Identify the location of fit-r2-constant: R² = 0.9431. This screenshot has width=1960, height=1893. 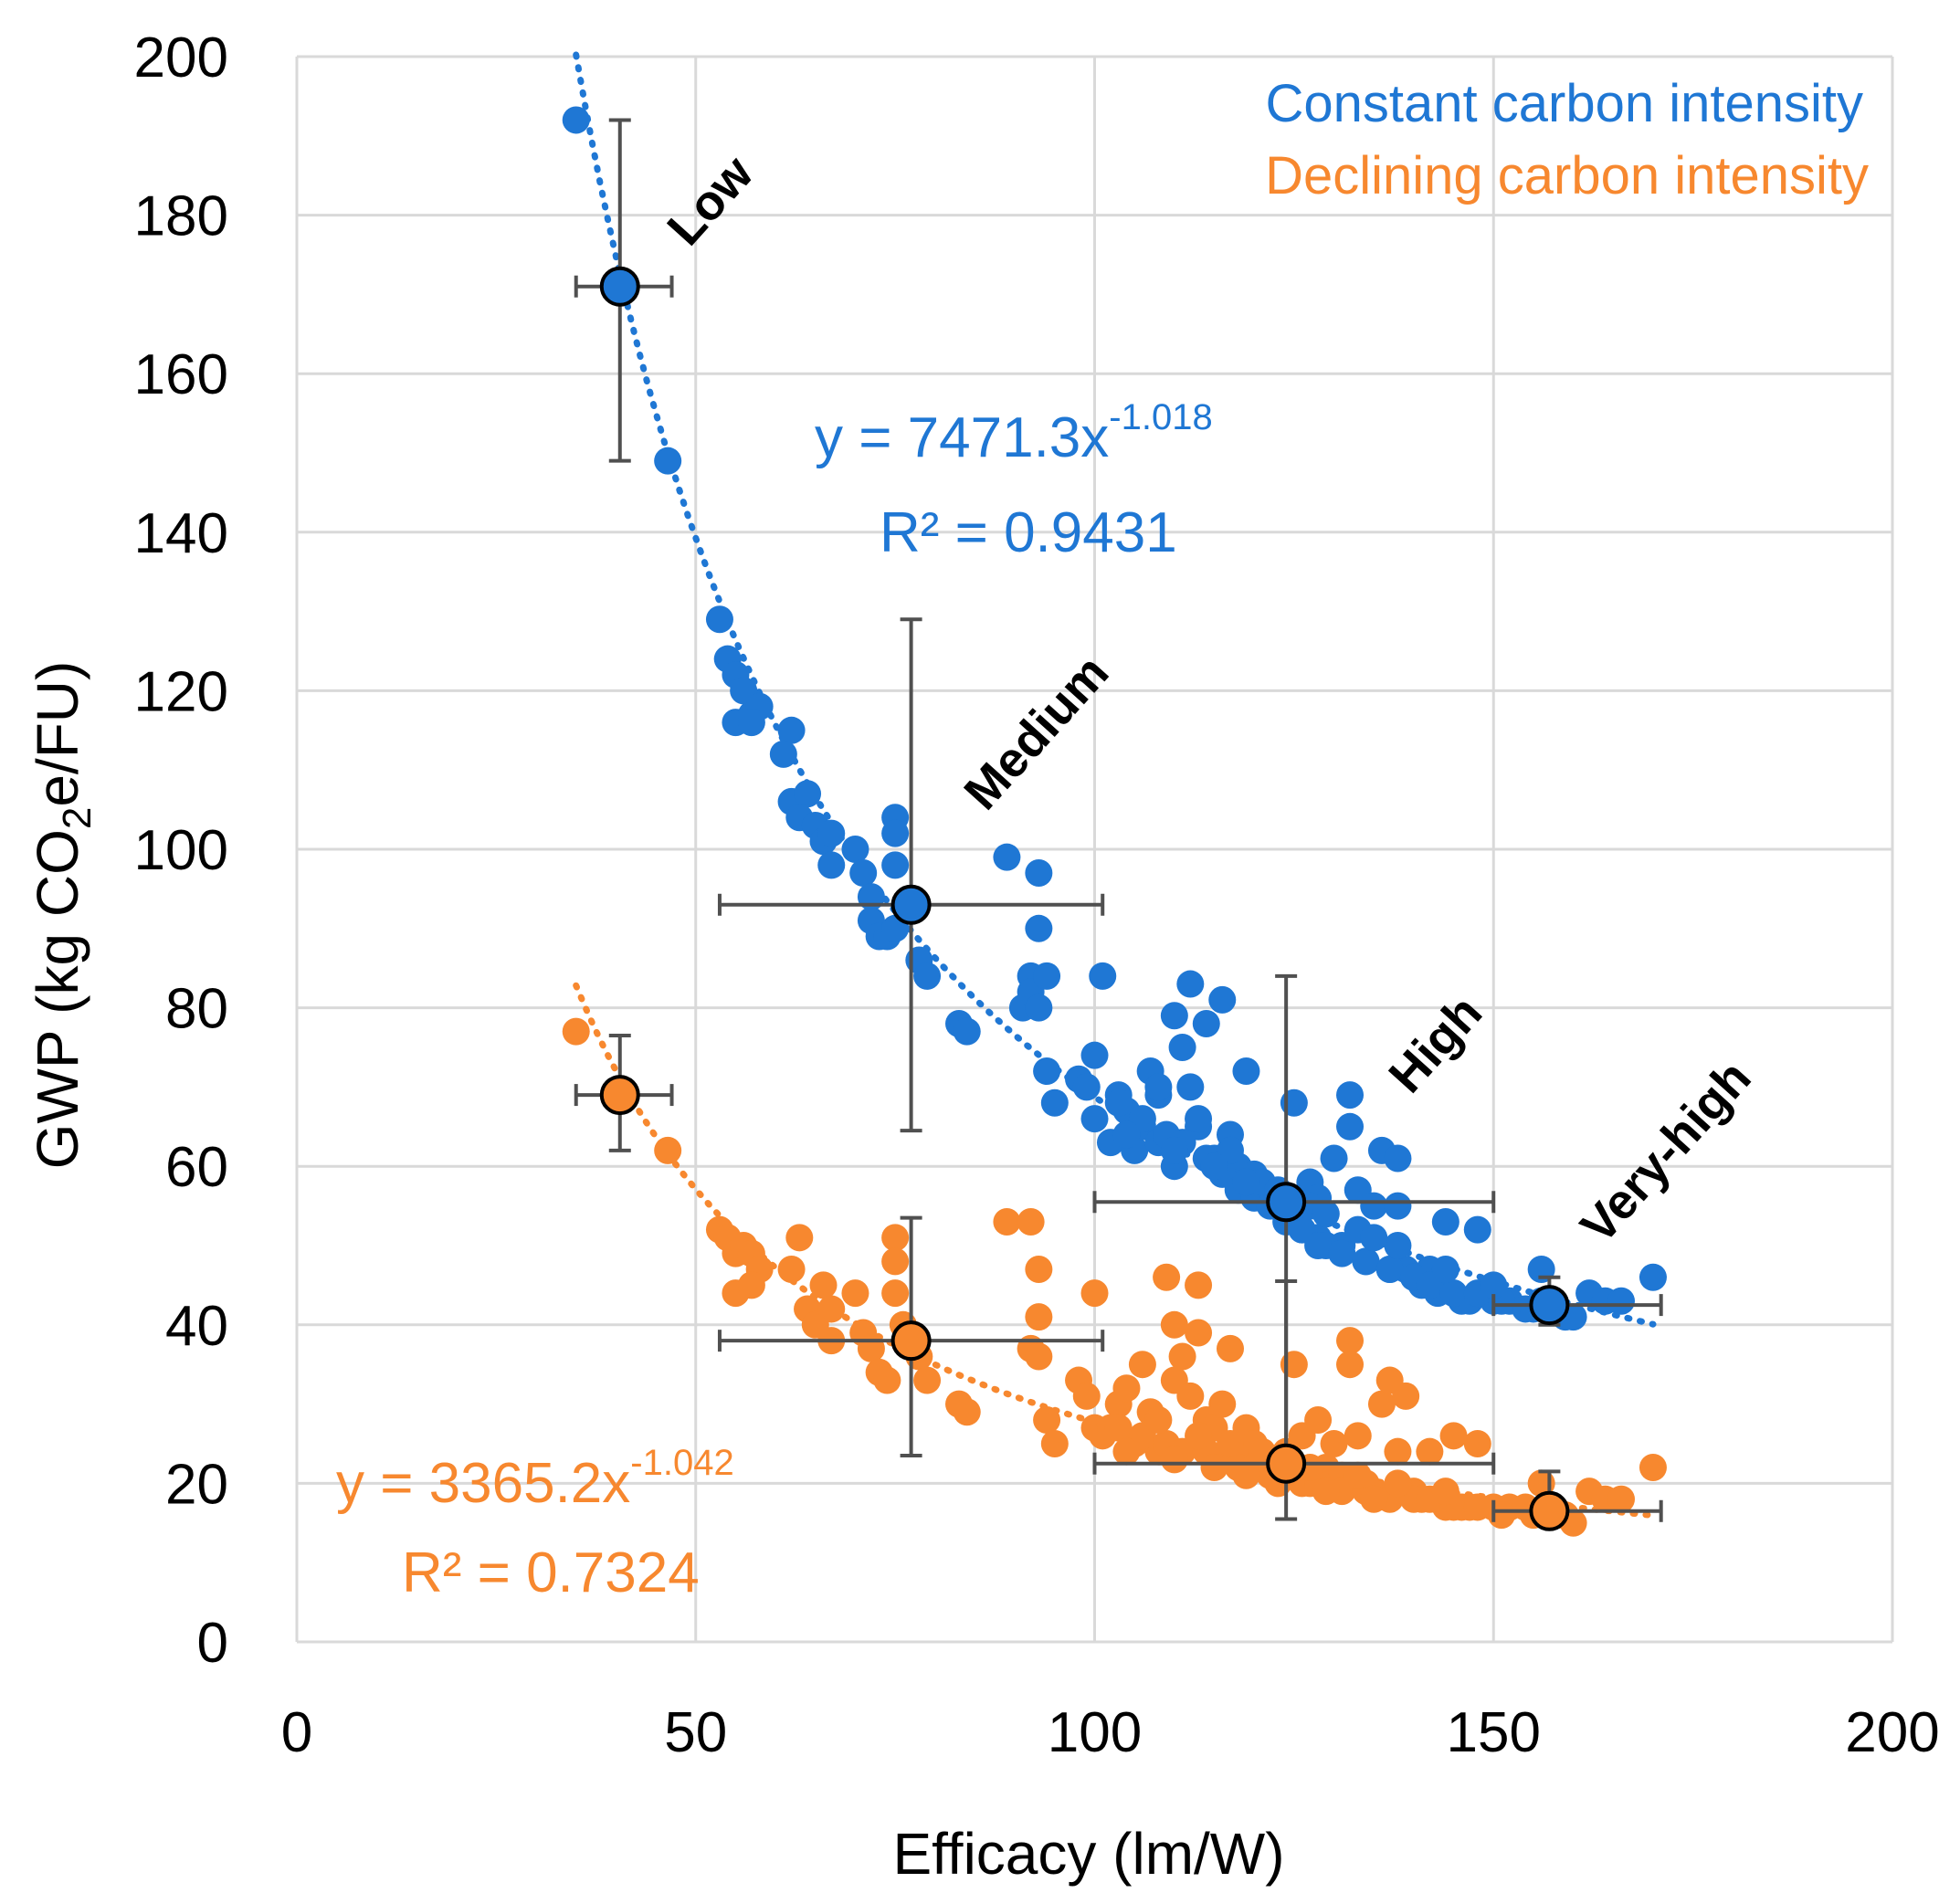
(1028, 532).